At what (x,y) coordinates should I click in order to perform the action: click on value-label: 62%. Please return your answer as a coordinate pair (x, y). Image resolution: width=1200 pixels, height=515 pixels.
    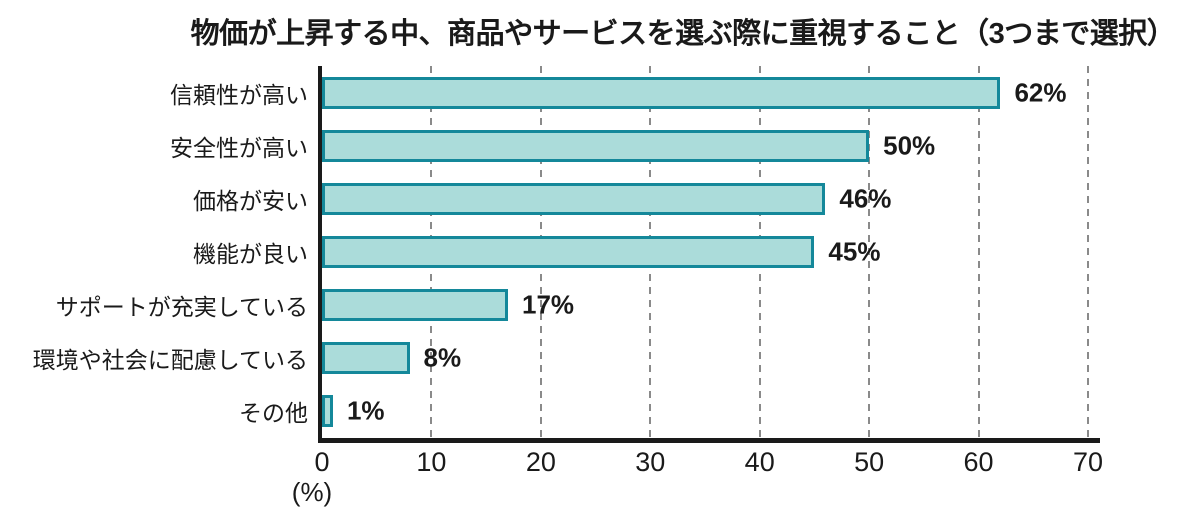
    Looking at the image, I should click on (1040, 92).